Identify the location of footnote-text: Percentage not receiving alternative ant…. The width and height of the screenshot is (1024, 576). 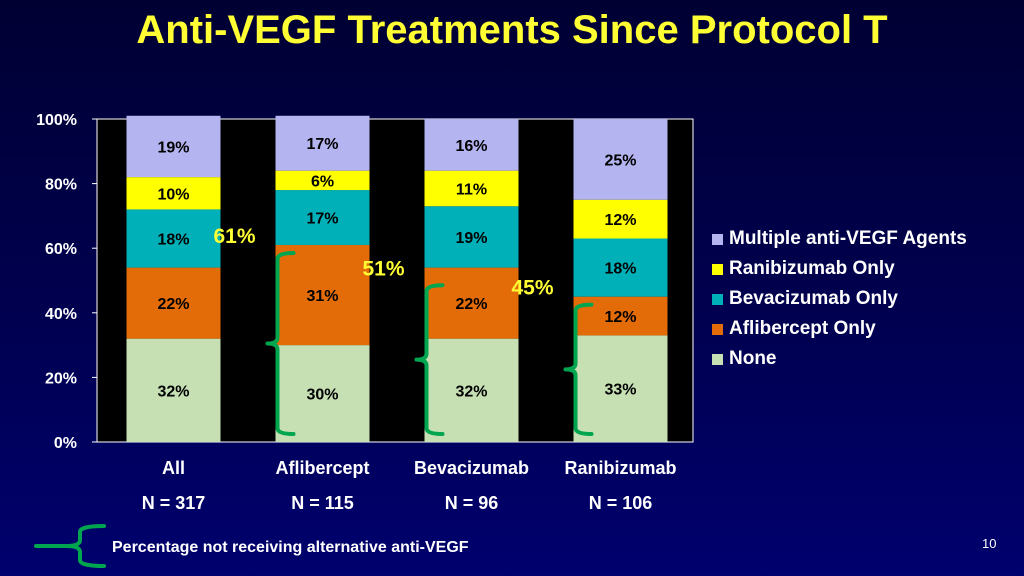
(290, 547).